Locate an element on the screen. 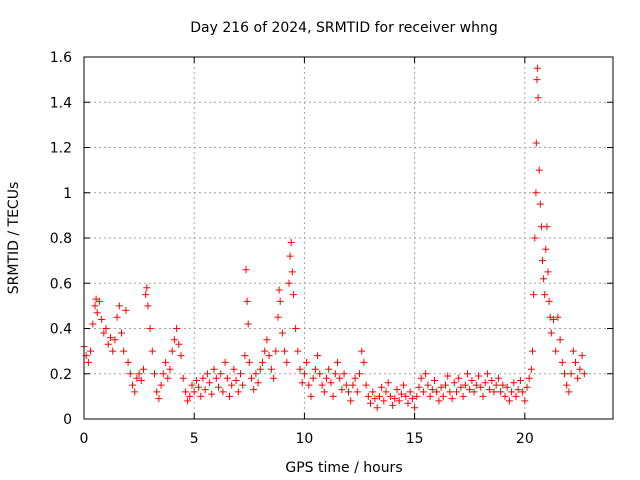 This screenshot has width=640, height=480. x-tick-label: 0 is located at coordinates (84, 439).